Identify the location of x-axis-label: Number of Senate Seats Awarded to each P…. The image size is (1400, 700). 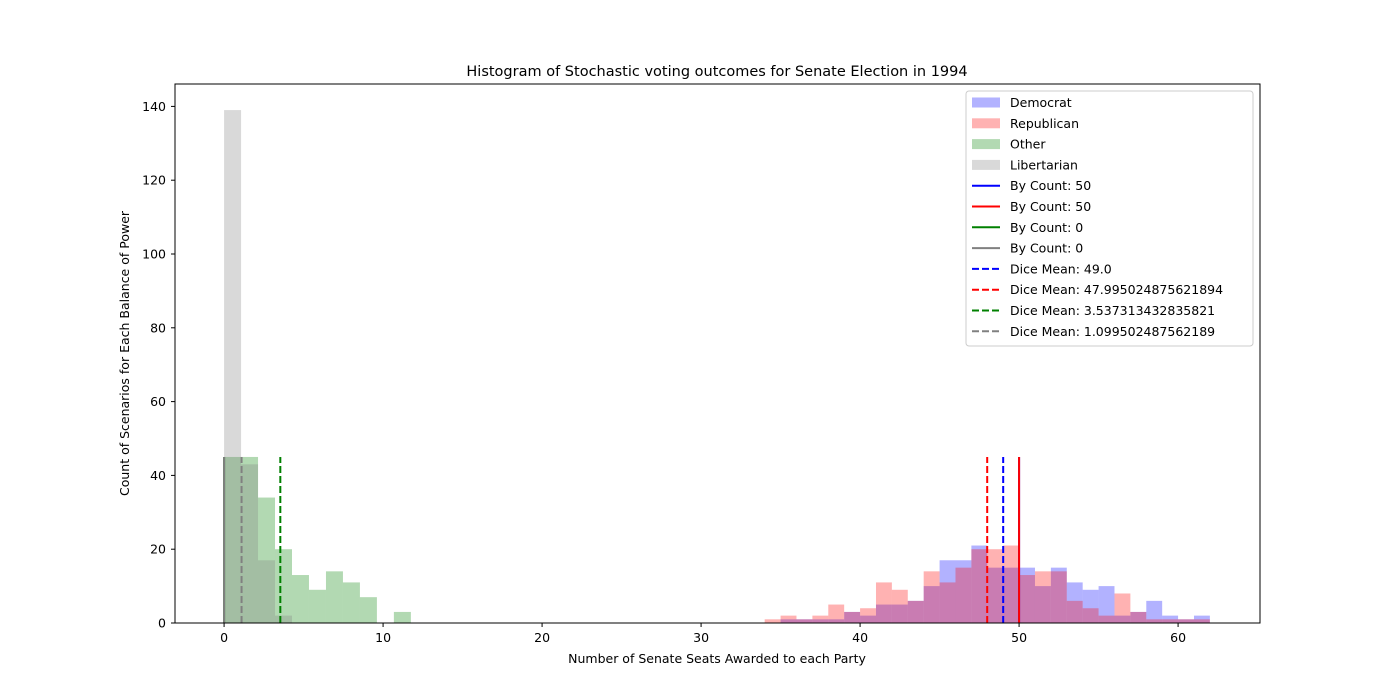
(717, 658).